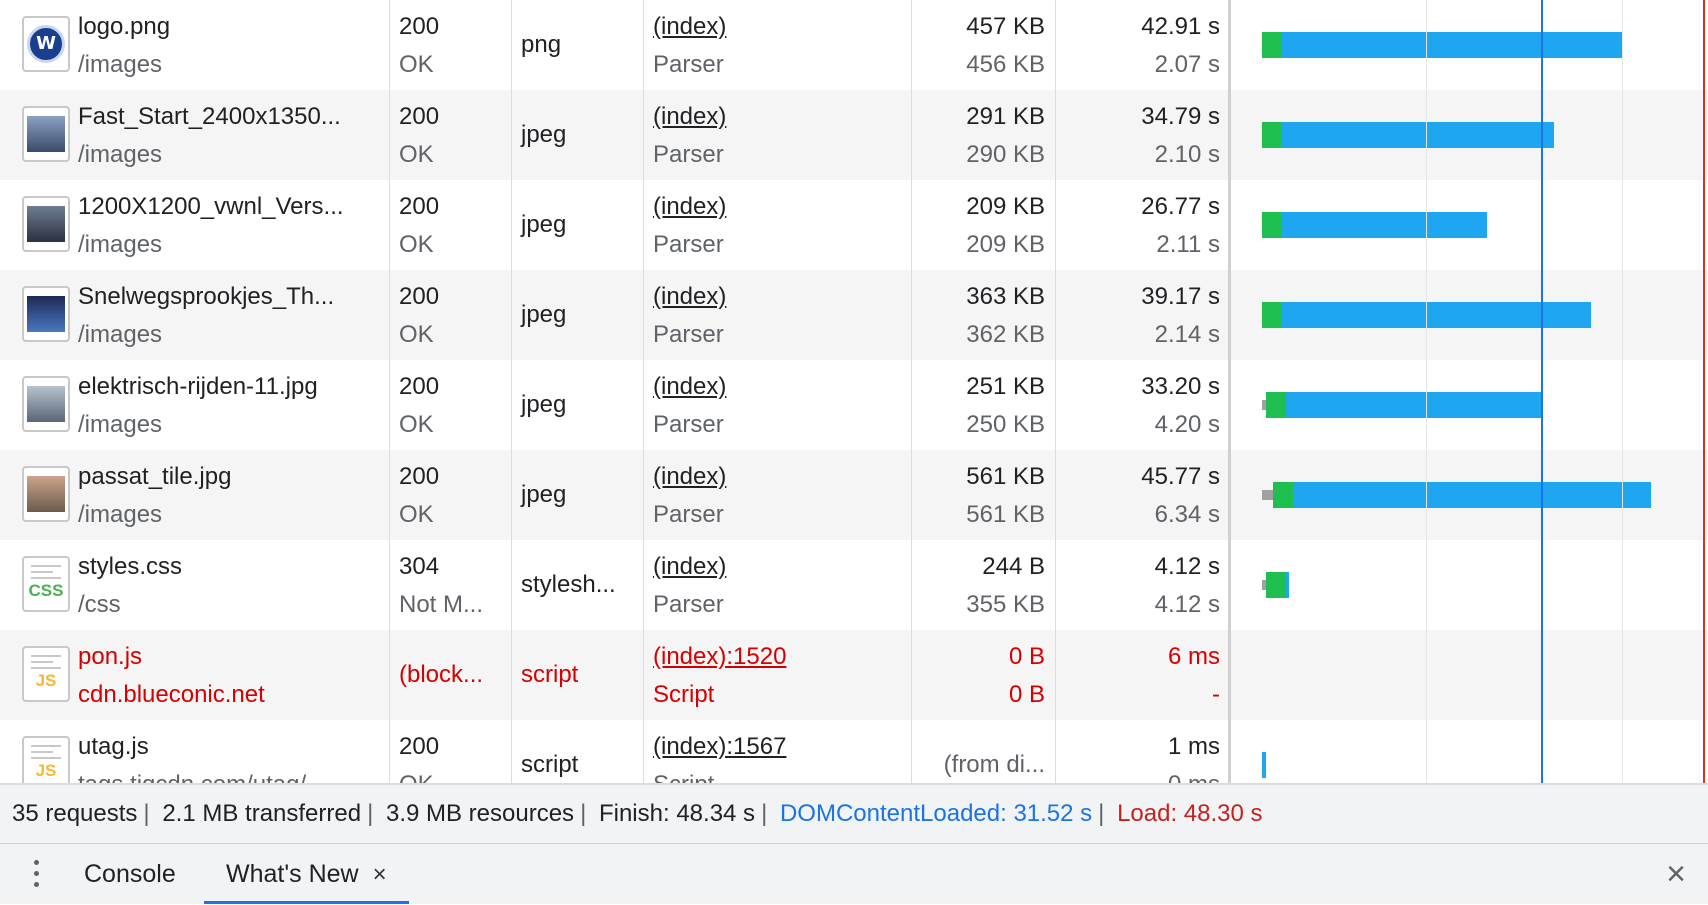 This screenshot has height=905, width=1708. Describe the element at coordinates (194, 135) in the screenshot. I see `name-cell: Fast_Start_2400x1350... /images` at that location.